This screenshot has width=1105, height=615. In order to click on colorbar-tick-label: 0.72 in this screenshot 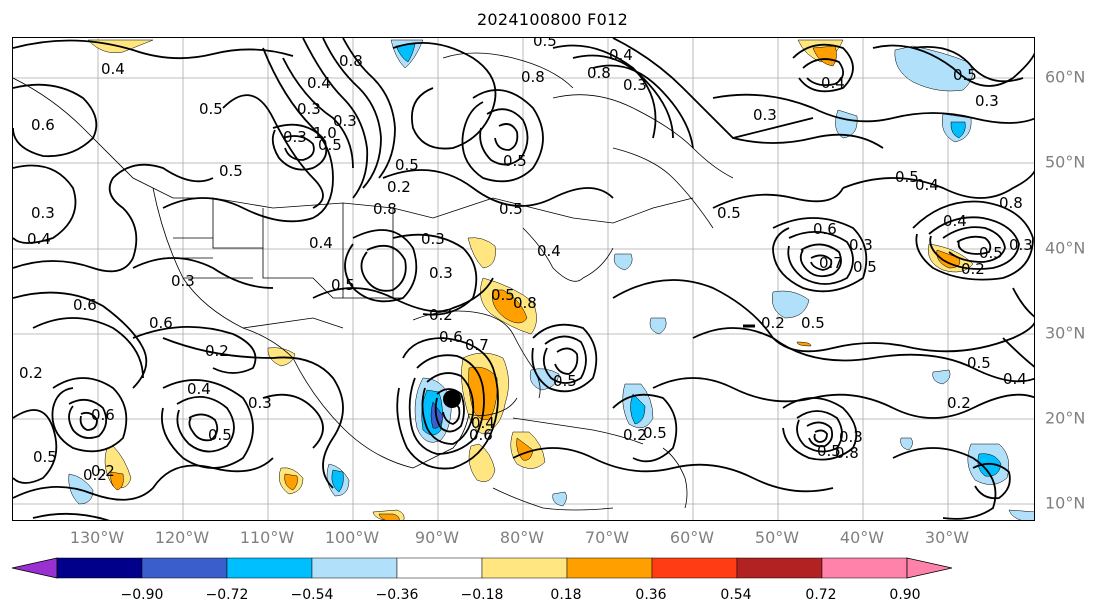, I will do `click(821, 595)`.